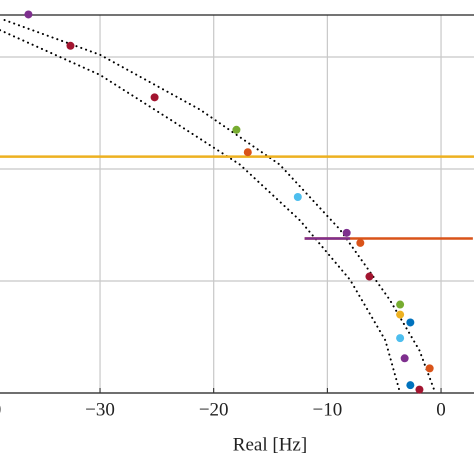  Describe the element at coordinates (270, 444) in the screenshot. I see `x-axis-label: Real [Hz]` at that location.